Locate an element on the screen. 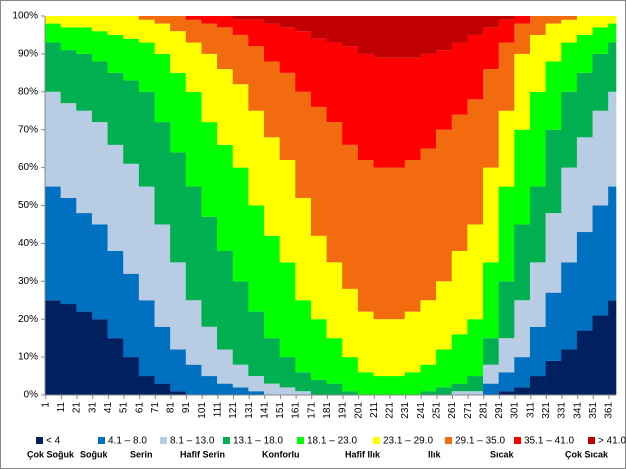  y-tick-label: 40% is located at coordinates (28, 243).